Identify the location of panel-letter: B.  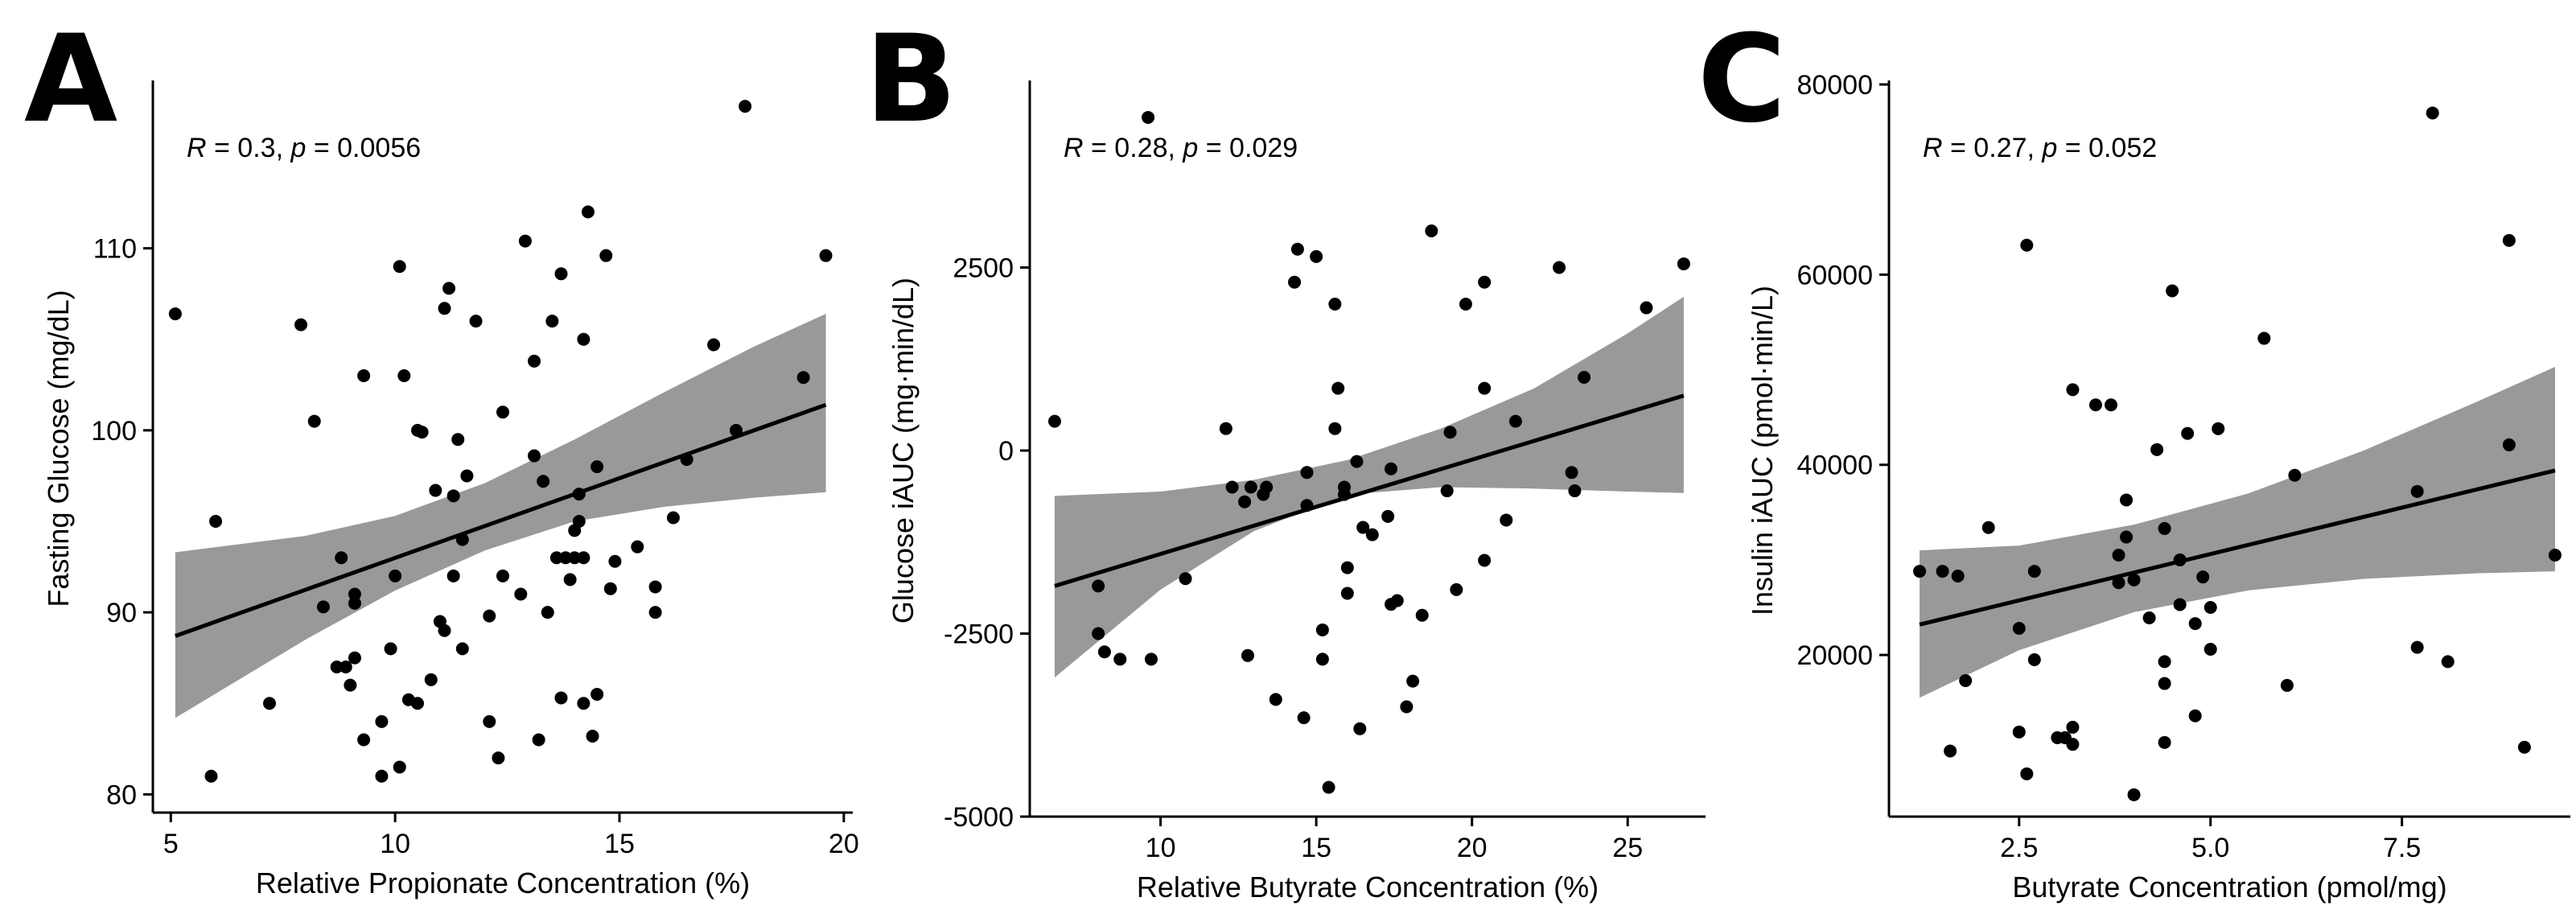
(911, 80).